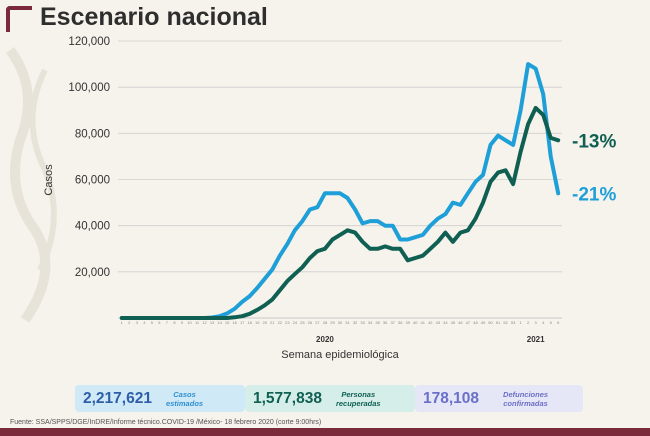  I want to click on y-tick-label: 20,000, so click(92, 273).